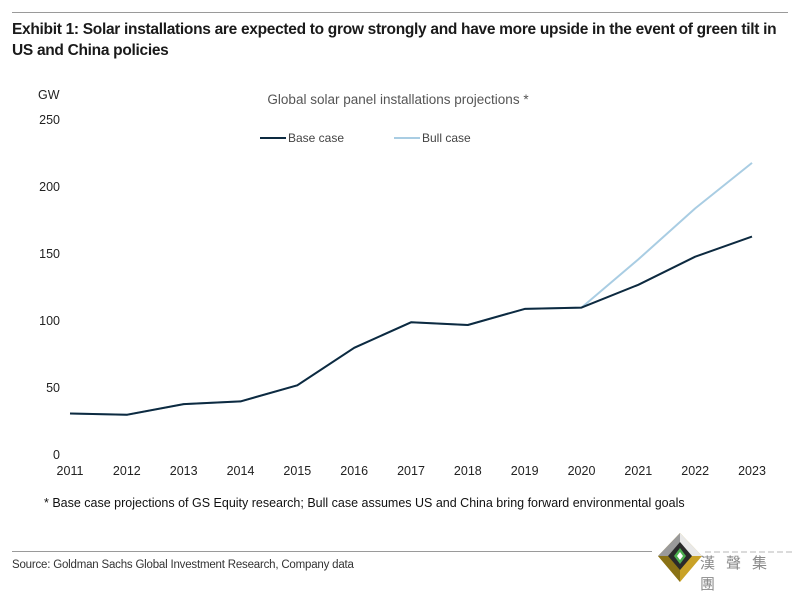  I want to click on x-tick-label: 2011, so click(70, 471).